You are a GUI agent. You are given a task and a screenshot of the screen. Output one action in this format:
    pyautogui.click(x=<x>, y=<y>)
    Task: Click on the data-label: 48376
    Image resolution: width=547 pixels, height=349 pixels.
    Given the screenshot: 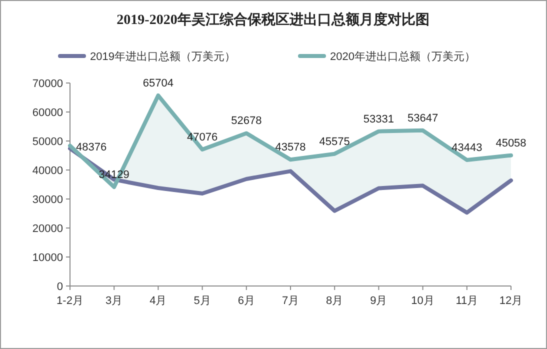 What is the action you would take?
    pyautogui.click(x=91, y=148)
    